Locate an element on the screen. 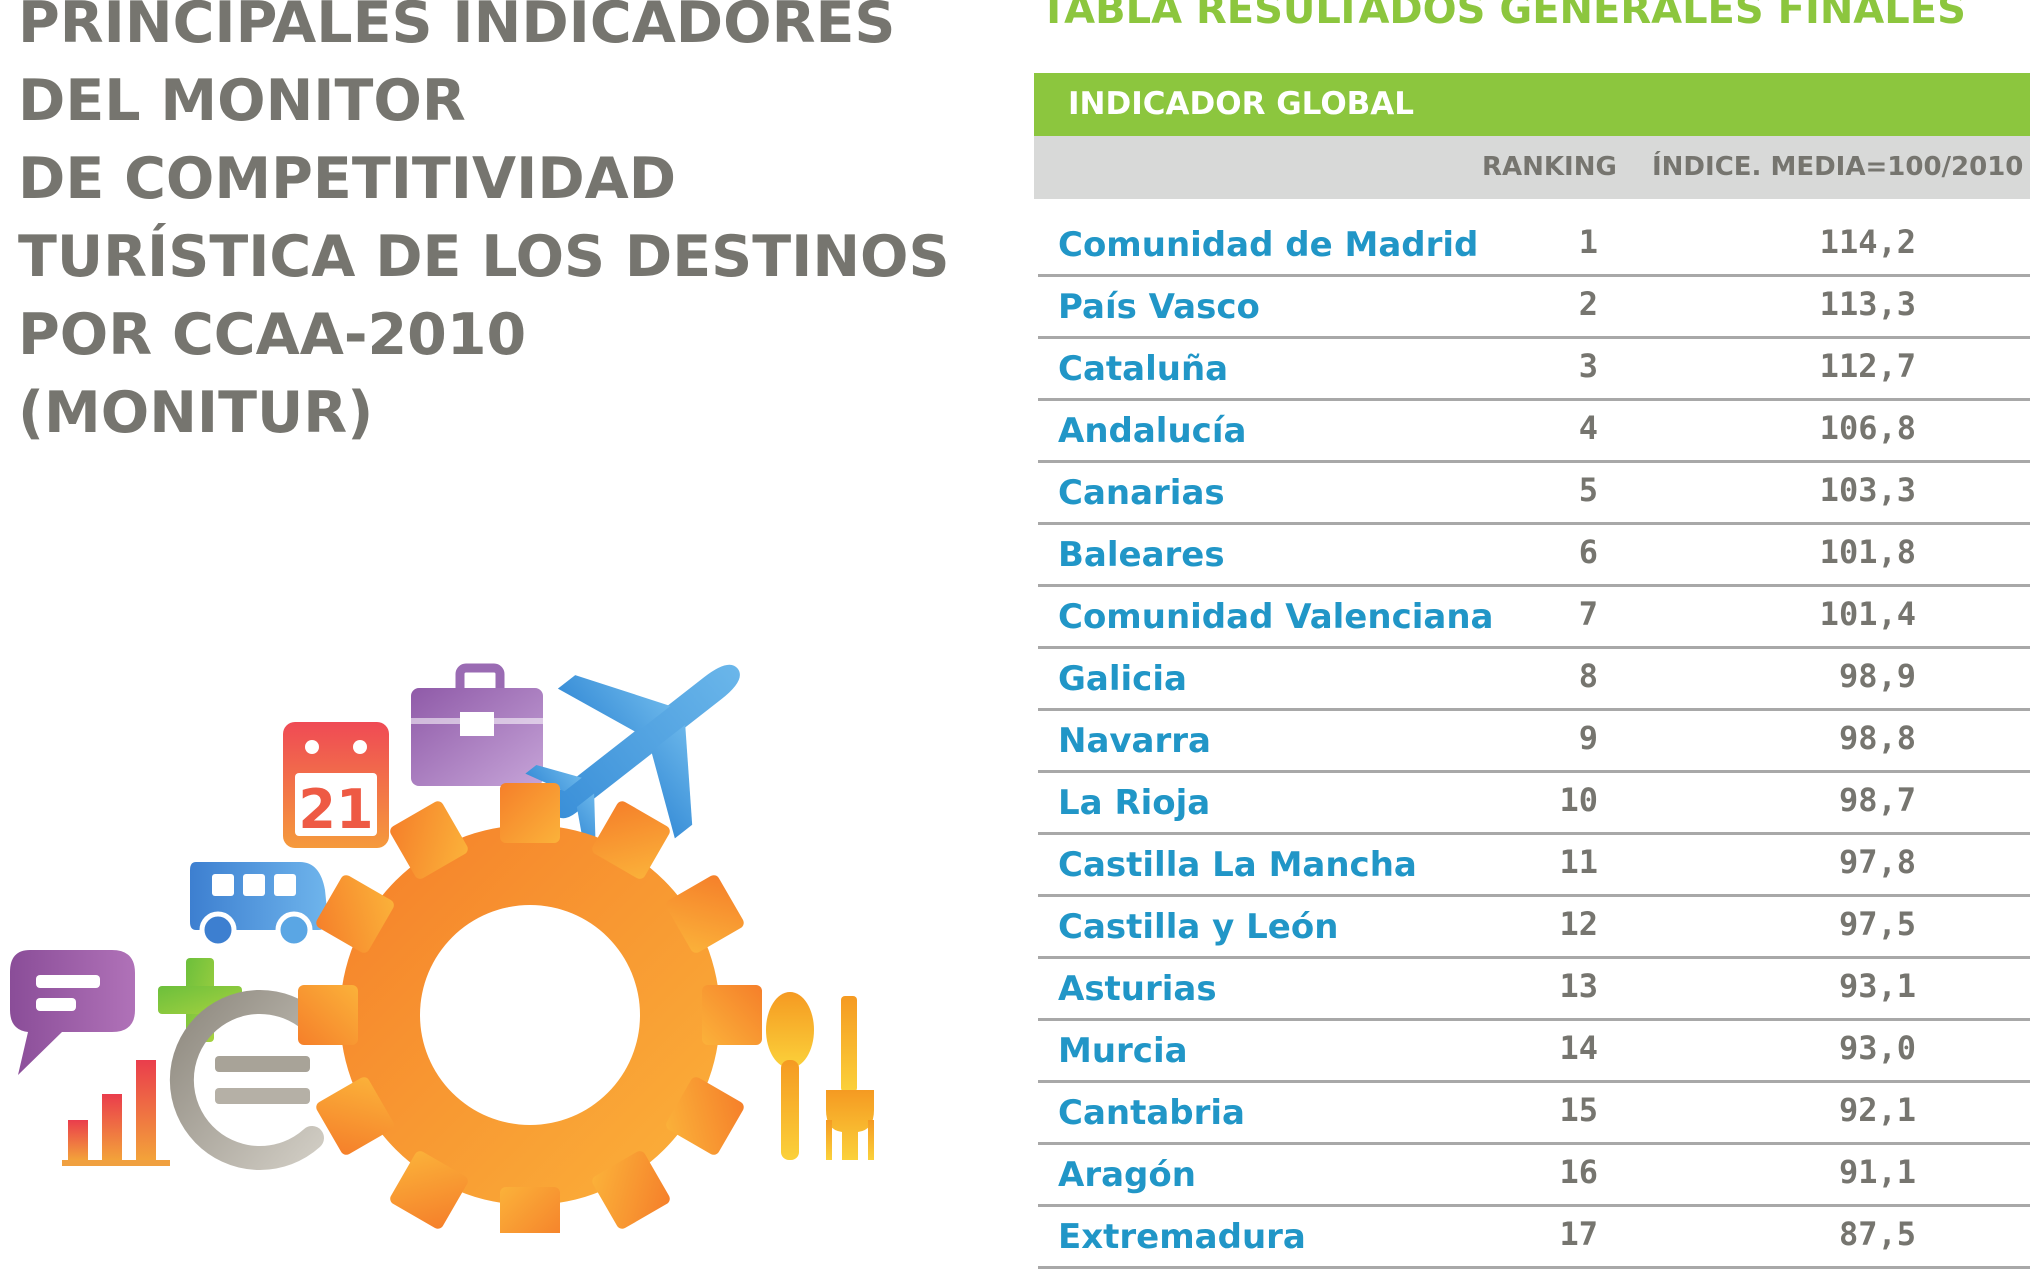 The width and height of the screenshot is (2030, 1269). table-row: Andalucía 4 106,8 is located at coordinates (1534, 432).